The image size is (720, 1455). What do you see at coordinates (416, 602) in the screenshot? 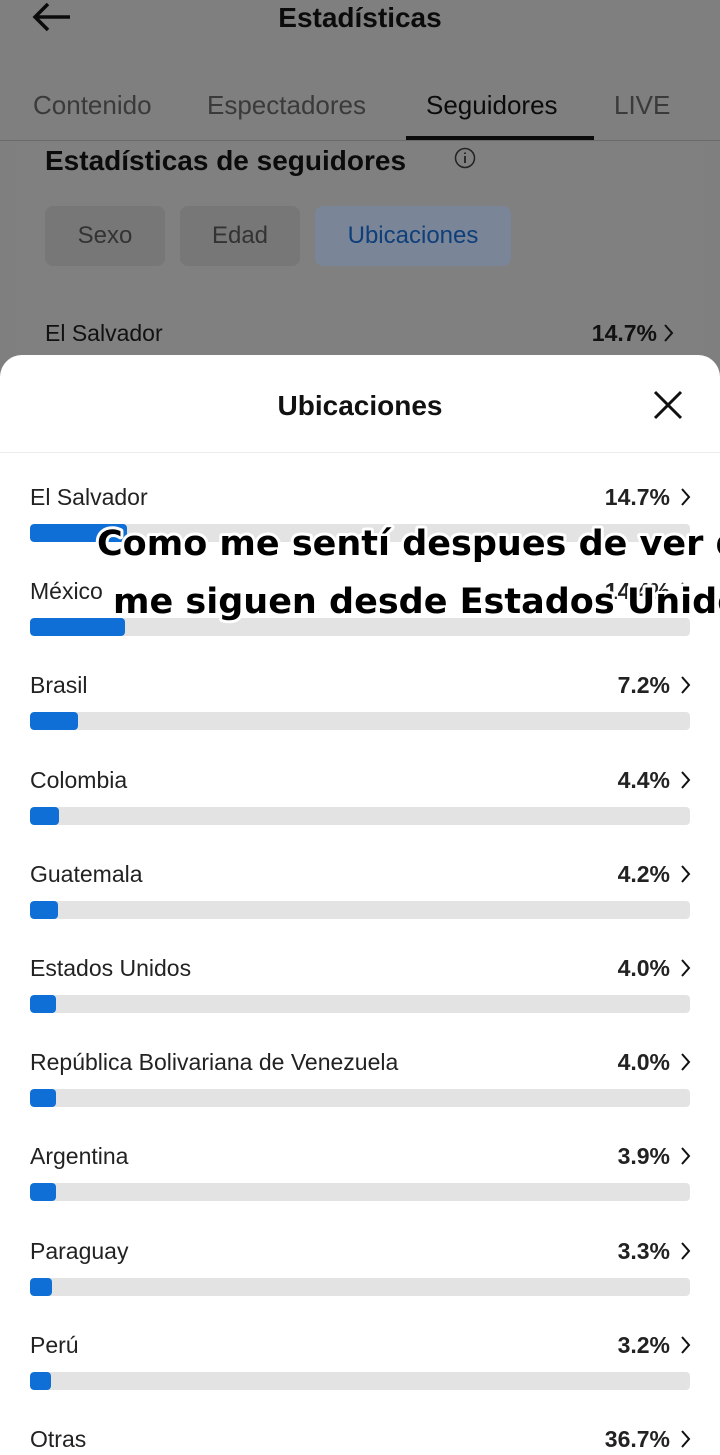
I see `caption-line: me siguen desde Estados Unidos.` at bounding box center [416, 602].